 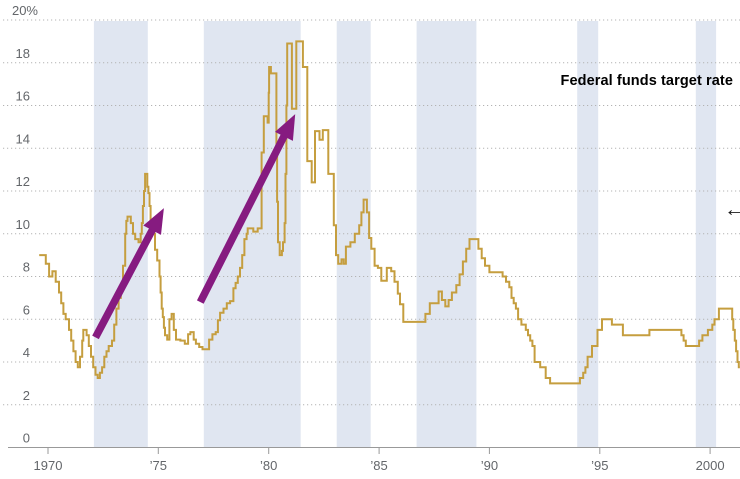 I want to click on y-tick-label: 12, so click(x=23, y=181).